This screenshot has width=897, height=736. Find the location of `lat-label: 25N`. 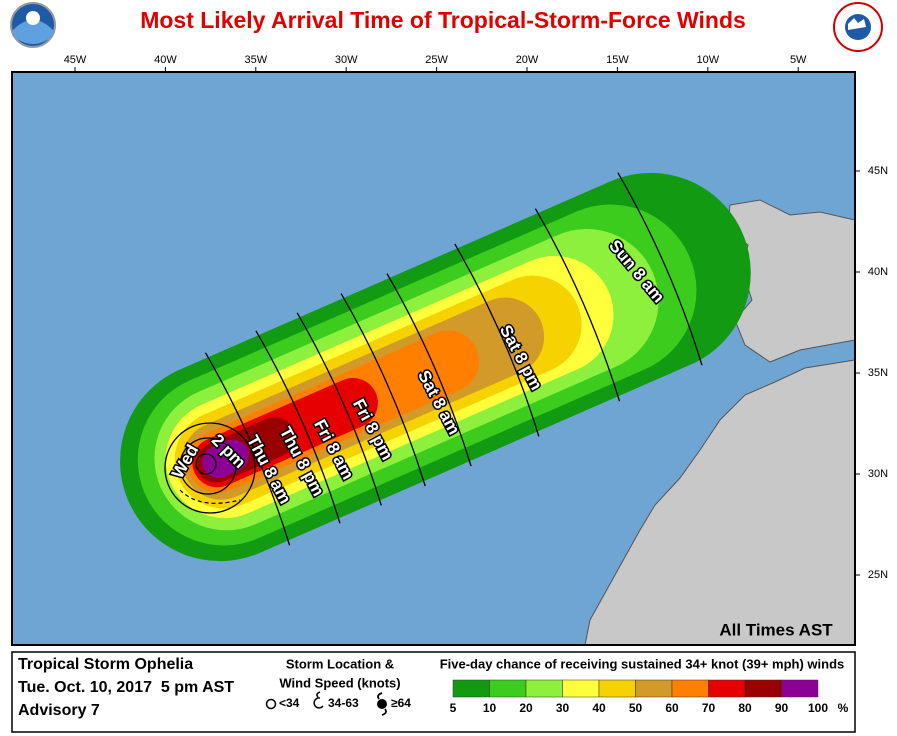

lat-label: 25N is located at coordinates (878, 575).